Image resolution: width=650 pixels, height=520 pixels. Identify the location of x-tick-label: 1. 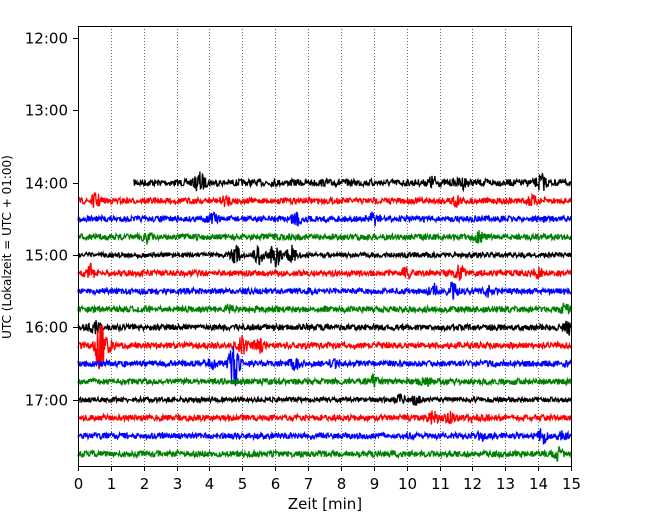
(112, 484).